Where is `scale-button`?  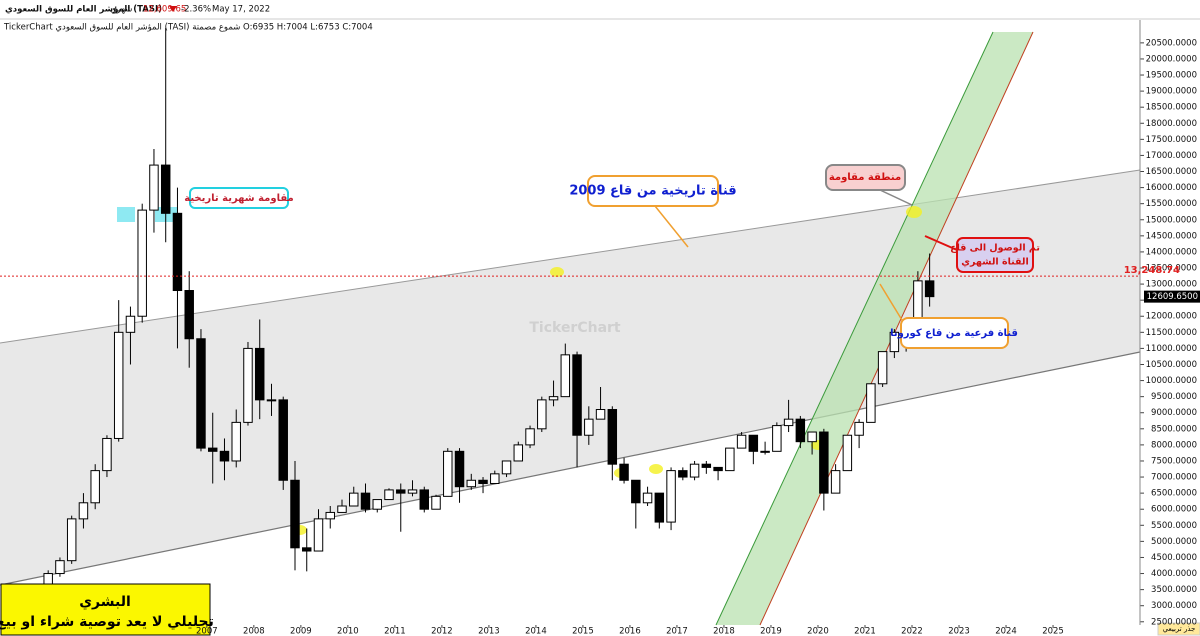 scale-button is located at coordinates (1178, 629).